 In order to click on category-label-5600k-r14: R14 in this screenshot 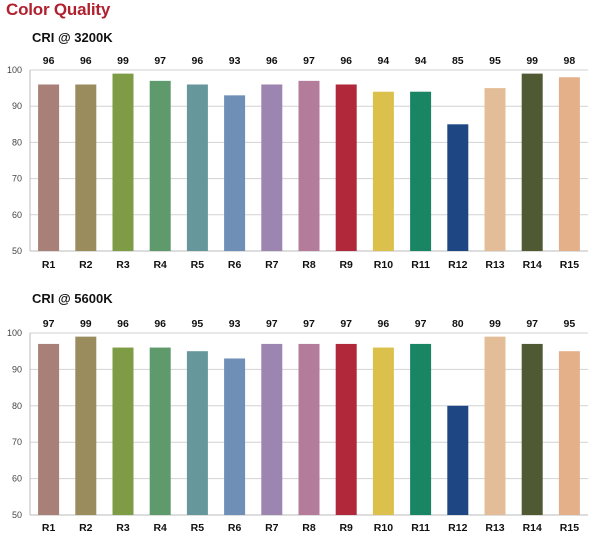, I will do `click(532, 528)`.